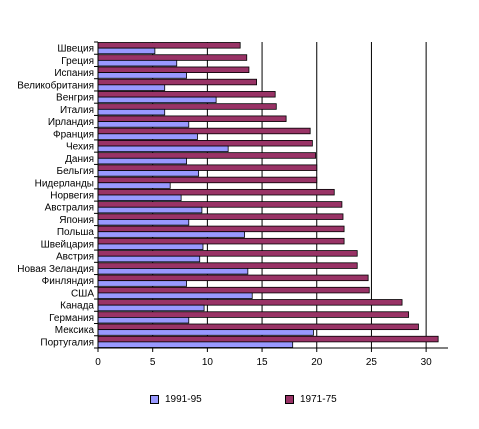 The width and height of the screenshot is (479, 429). What do you see at coordinates (55, 85) in the screenshot?
I see `category-label: Великобритания` at bounding box center [55, 85].